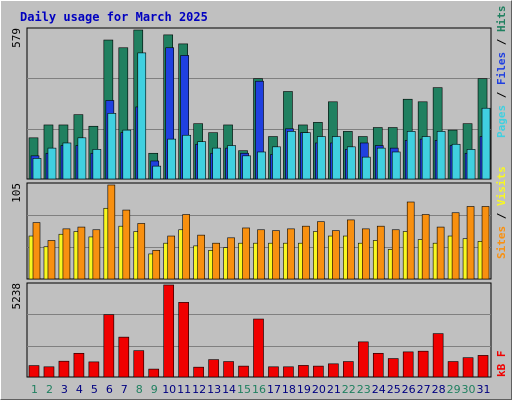 This screenshot has height=401, width=512. What do you see at coordinates (439, 389) in the screenshot?
I see `tick-label-day-28: 28` at bounding box center [439, 389].